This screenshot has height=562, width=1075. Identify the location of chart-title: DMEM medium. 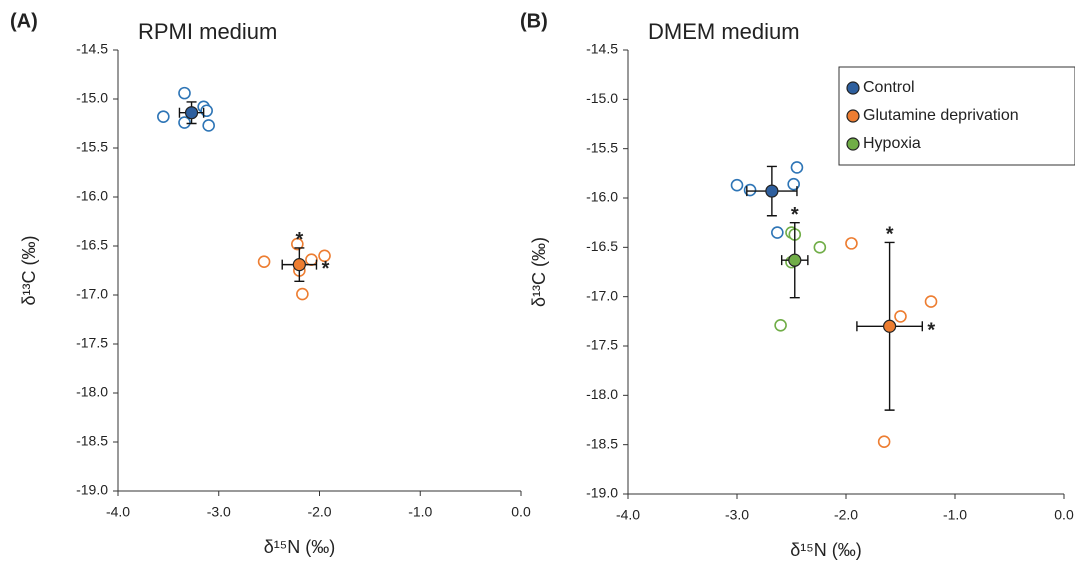
(724, 31).